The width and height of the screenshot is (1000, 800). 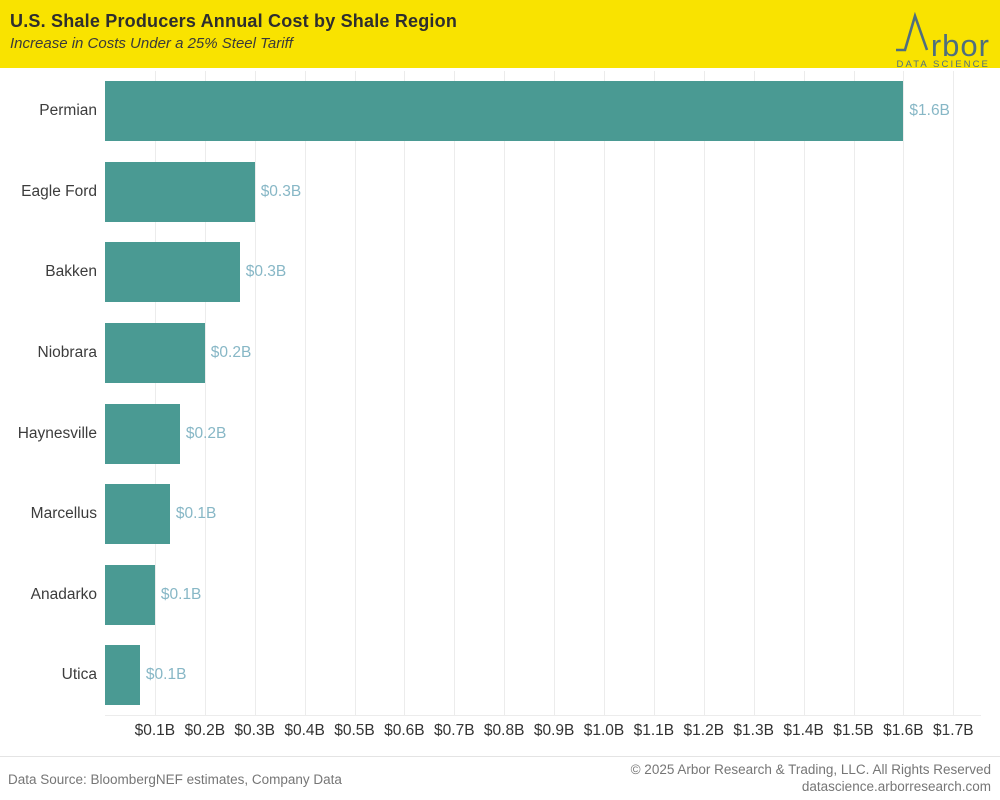 I want to click on value-label: $1.6B, so click(x=929, y=111).